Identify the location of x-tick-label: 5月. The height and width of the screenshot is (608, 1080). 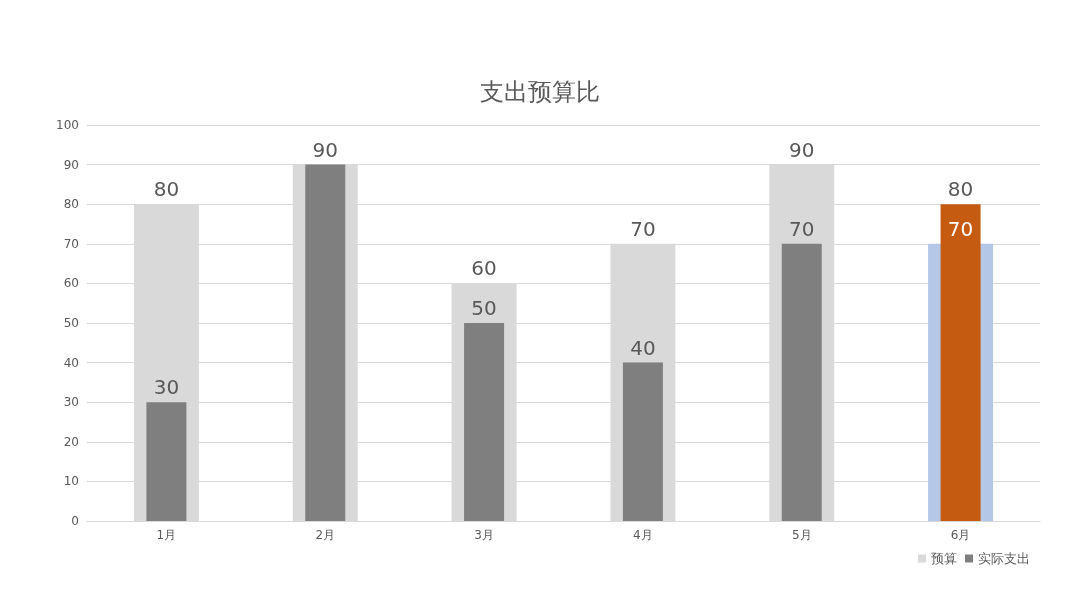
(801, 535).